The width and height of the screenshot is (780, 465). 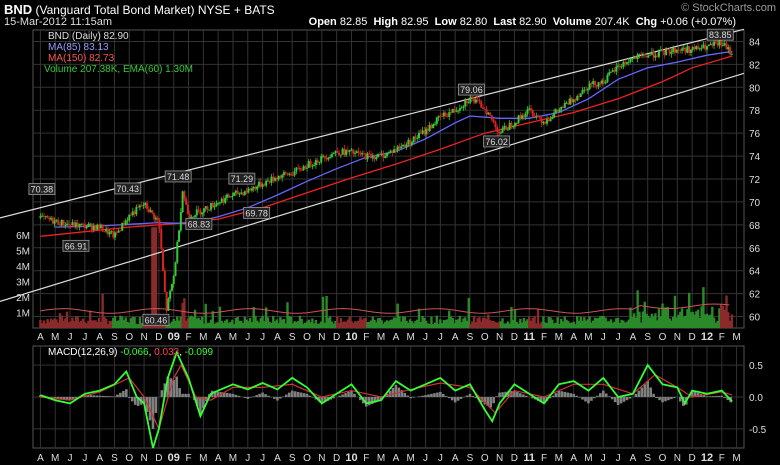 I want to click on high-label: High, so click(x=385, y=22).